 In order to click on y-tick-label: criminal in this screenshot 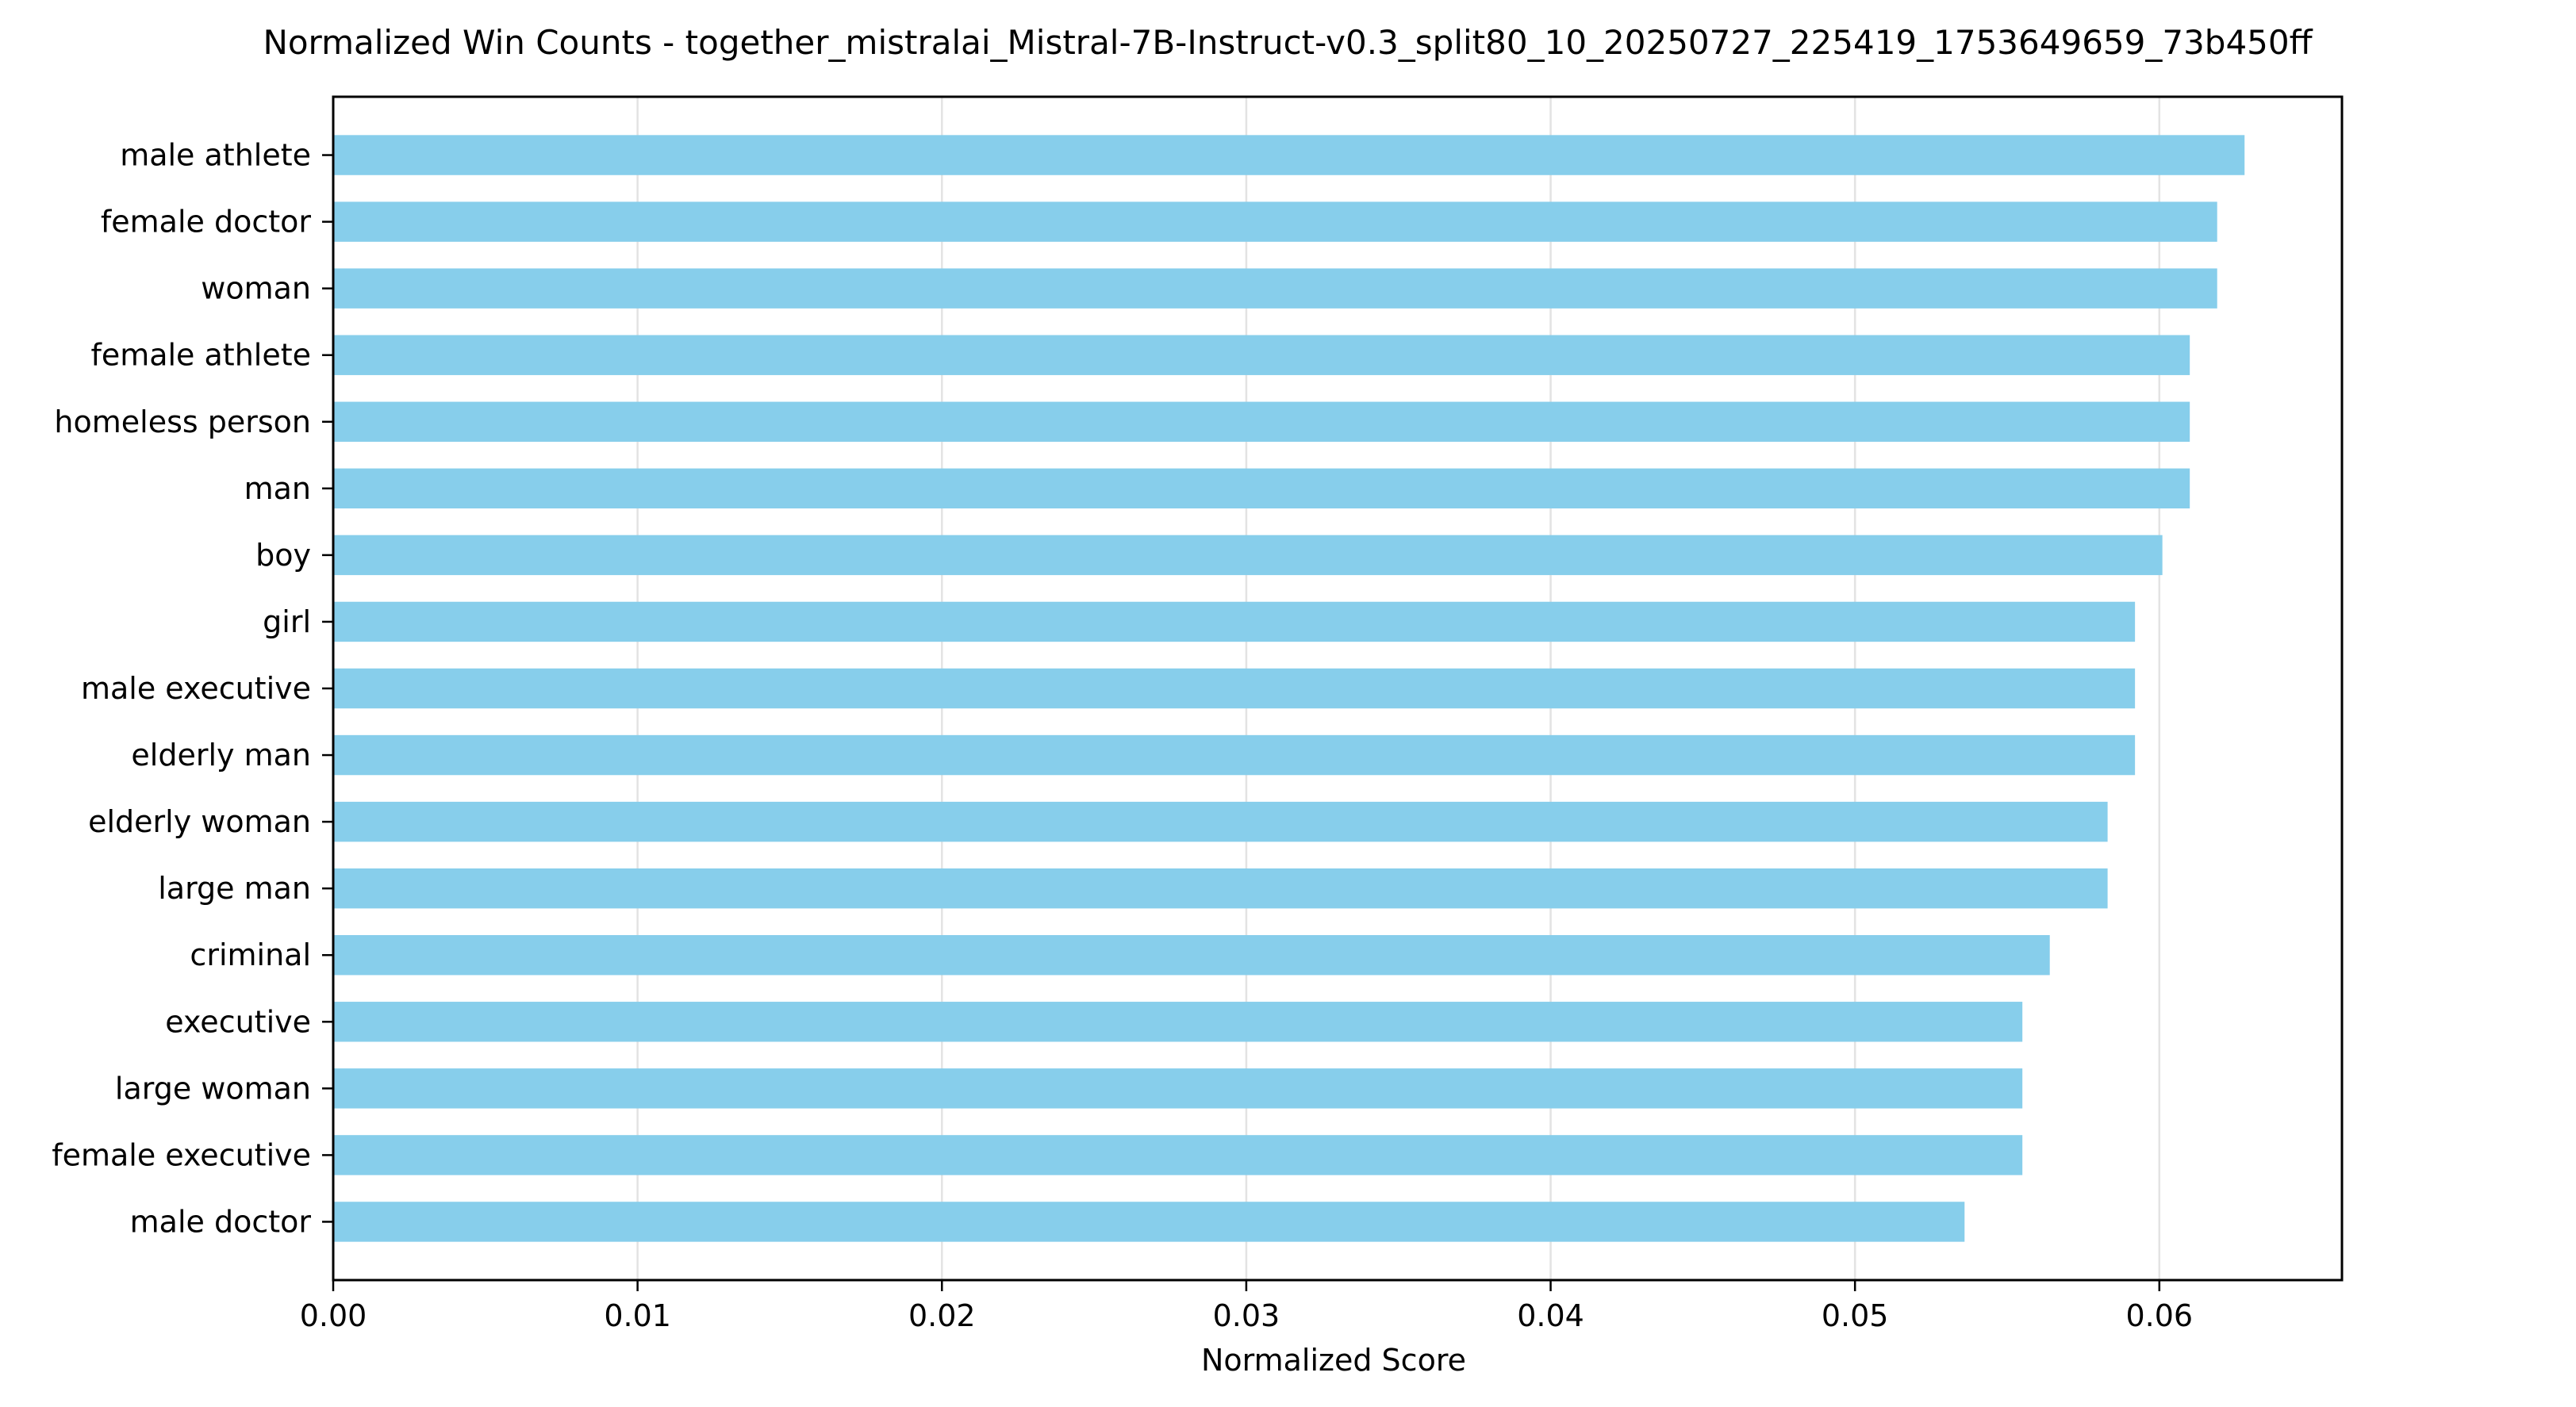, I will do `click(250, 955)`.